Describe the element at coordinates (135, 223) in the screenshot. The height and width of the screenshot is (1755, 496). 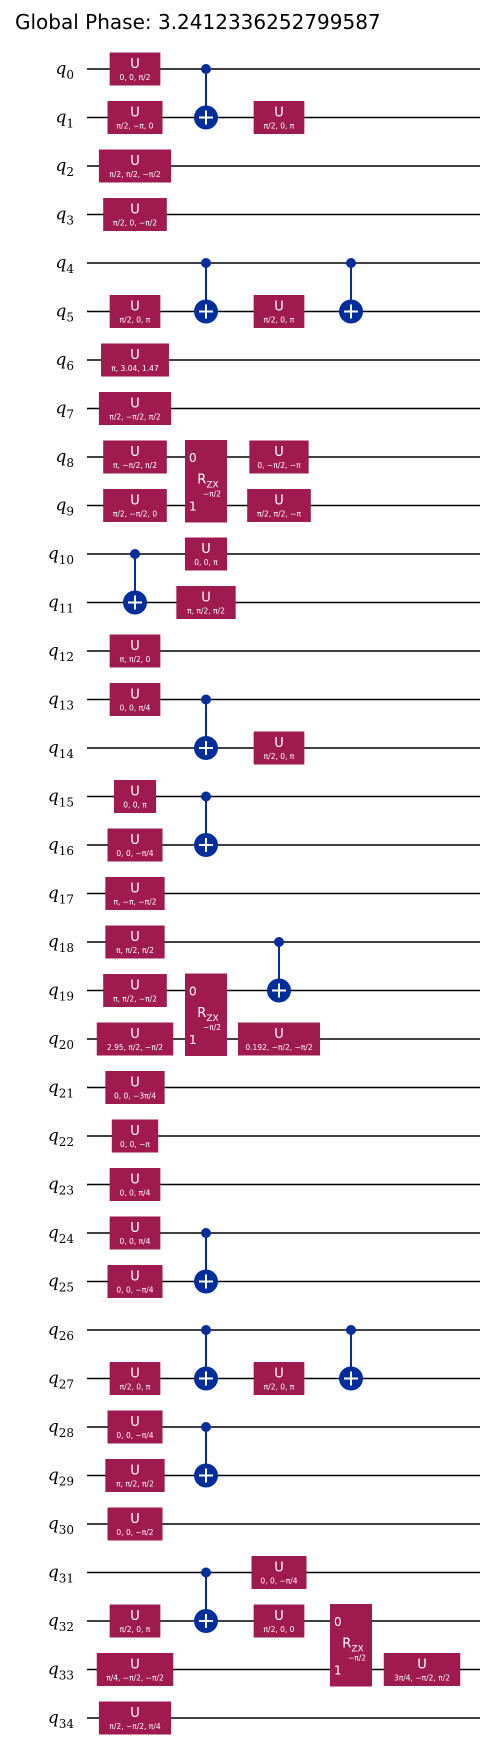
I see `u-gate-params: π/2, 0, −π/2` at that location.